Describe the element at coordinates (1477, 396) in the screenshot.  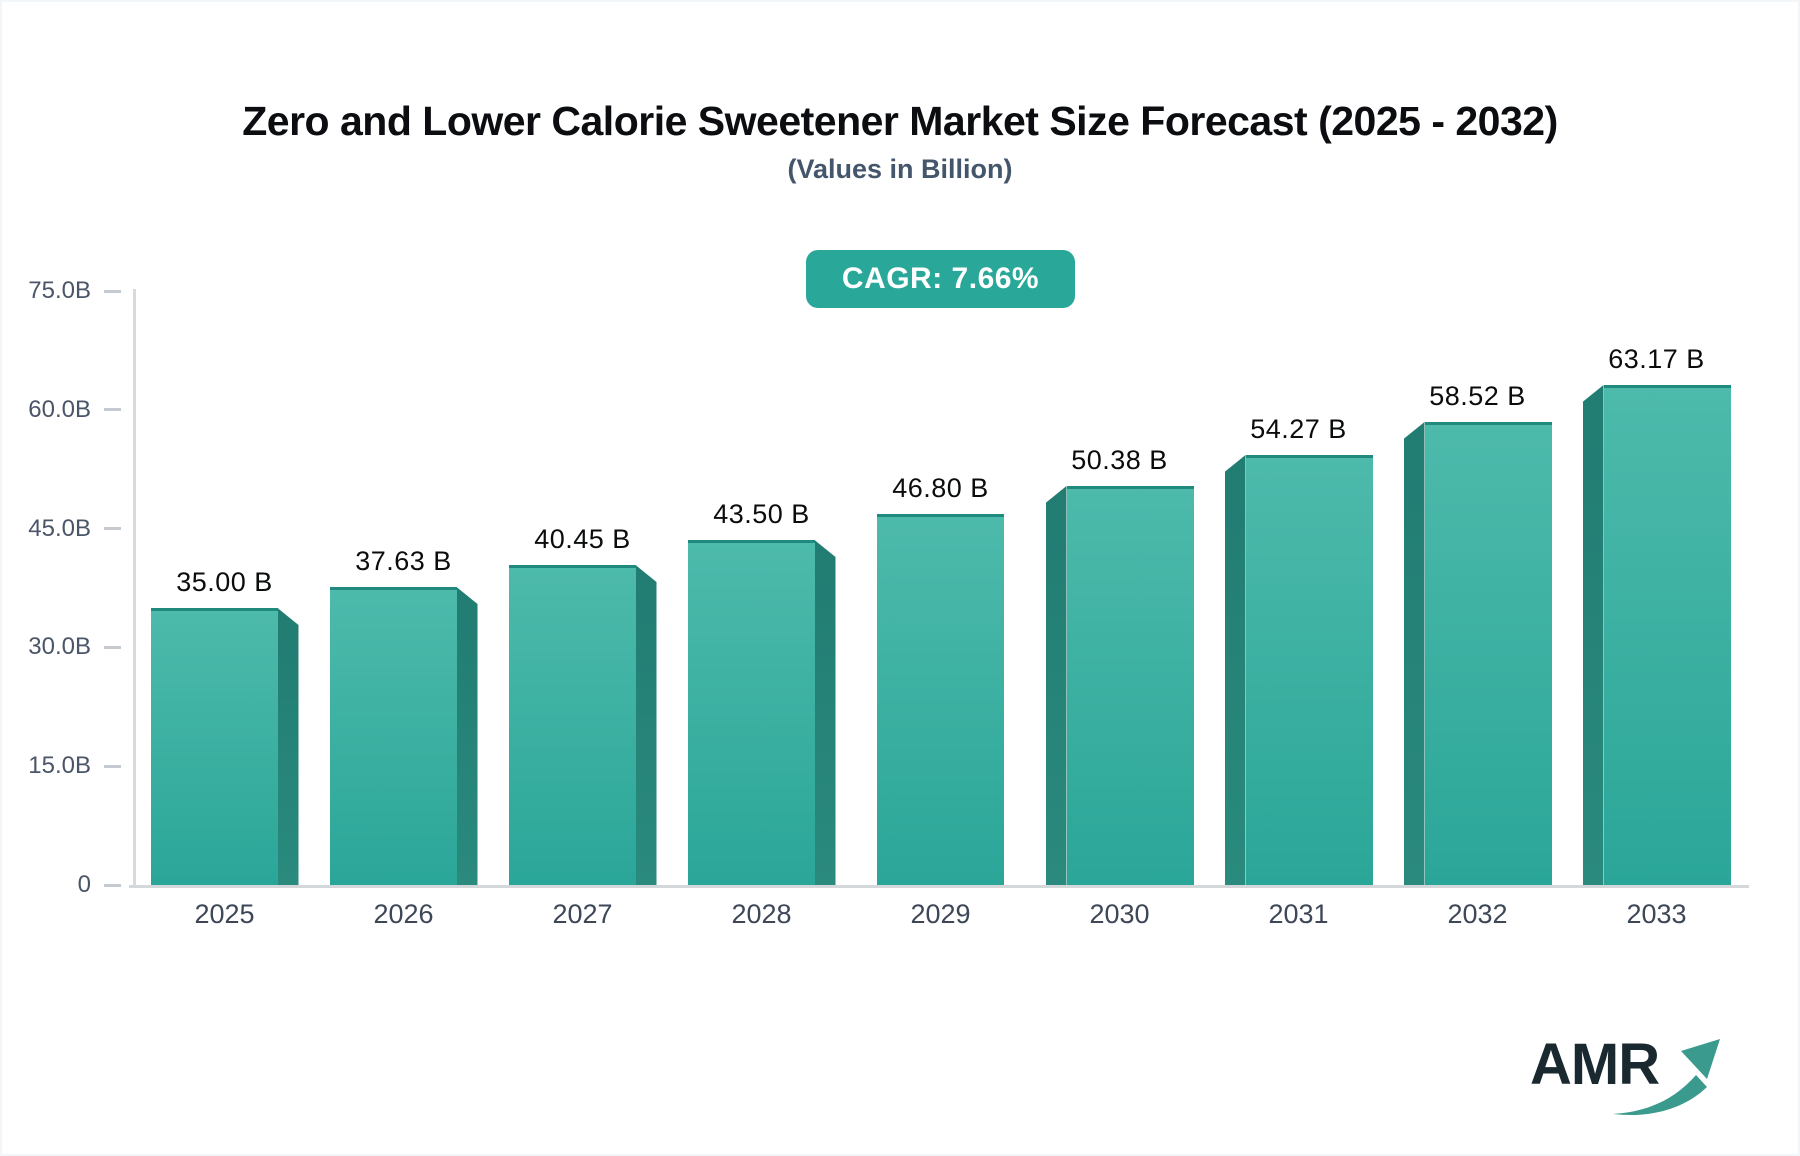
I see `bar-value-label: 58.52 B` at that location.